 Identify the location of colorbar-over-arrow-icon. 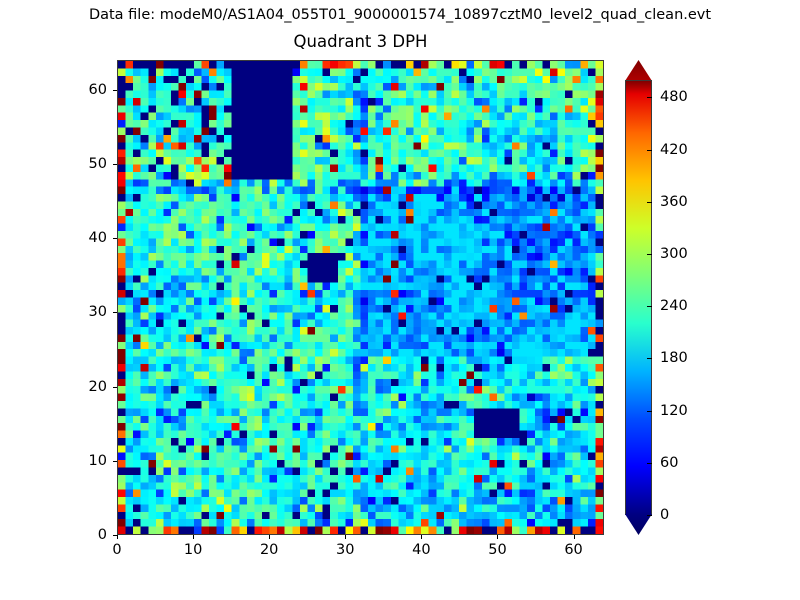
(638, 70).